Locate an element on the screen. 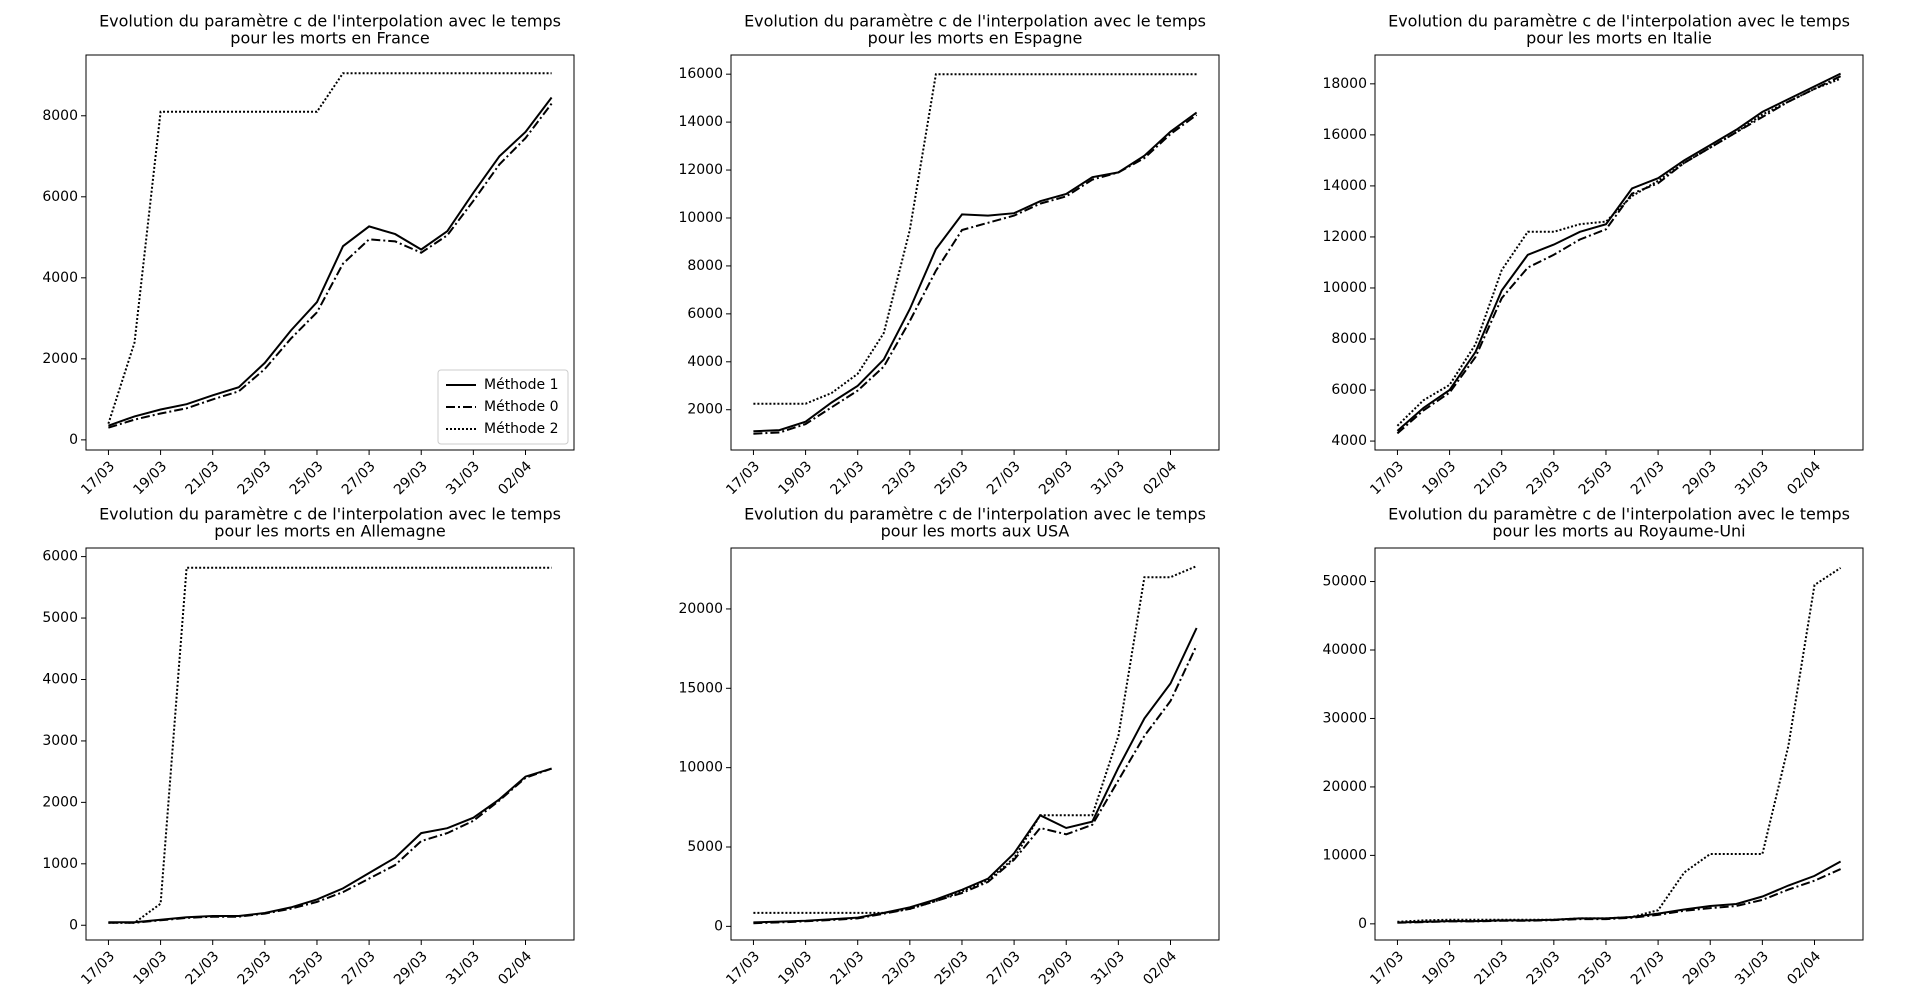 The image size is (1920, 989). y-tick-label: 30000 is located at coordinates (1344, 718).